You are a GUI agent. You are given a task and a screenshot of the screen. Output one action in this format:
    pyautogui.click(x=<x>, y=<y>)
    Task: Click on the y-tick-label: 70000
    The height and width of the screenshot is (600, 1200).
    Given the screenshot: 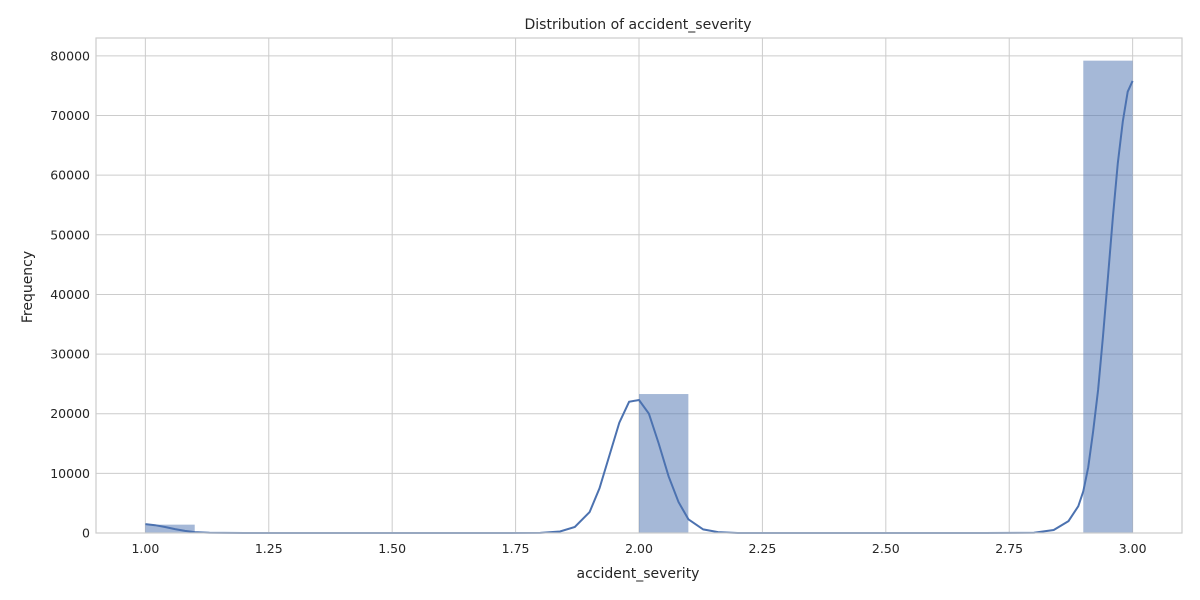 What is the action you would take?
    pyautogui.click(x=70, y=115)
    